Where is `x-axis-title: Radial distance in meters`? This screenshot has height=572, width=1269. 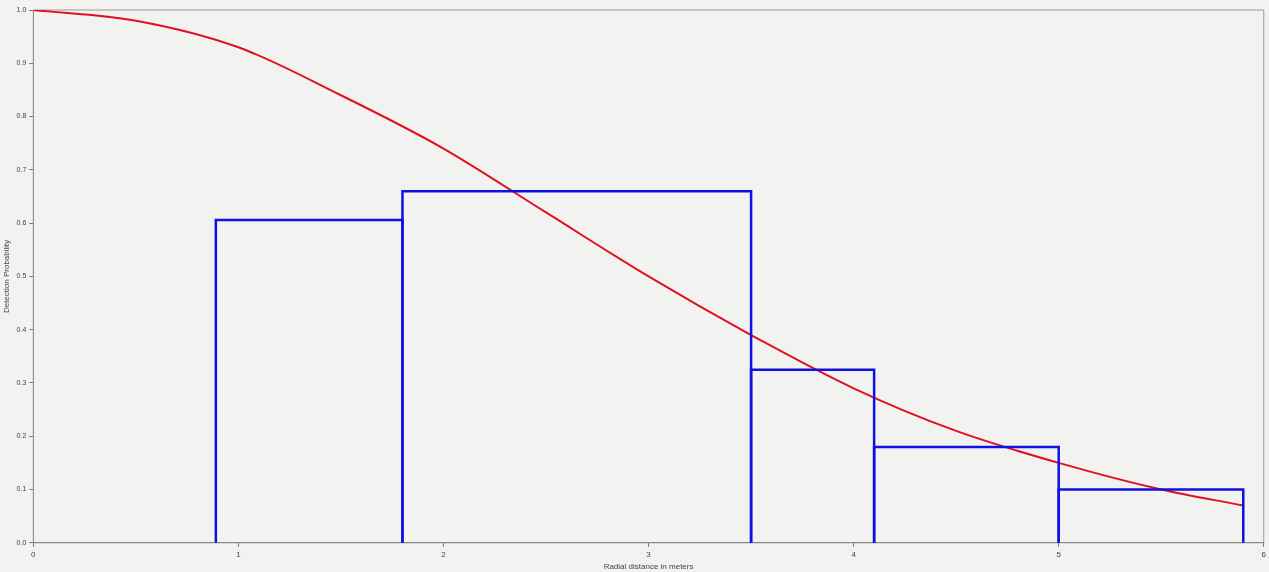
x-axis-title: Radial distance in meters is located at coordinates (648, 567).